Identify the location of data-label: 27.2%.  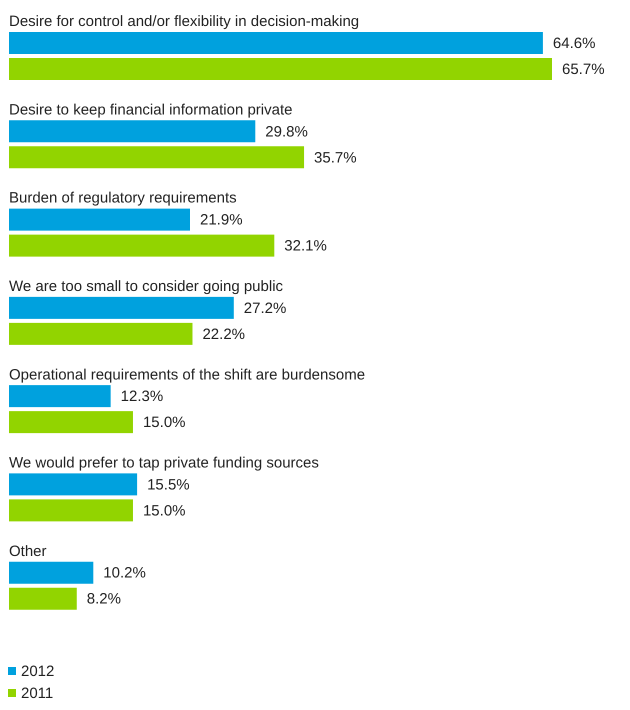
(265, 308).